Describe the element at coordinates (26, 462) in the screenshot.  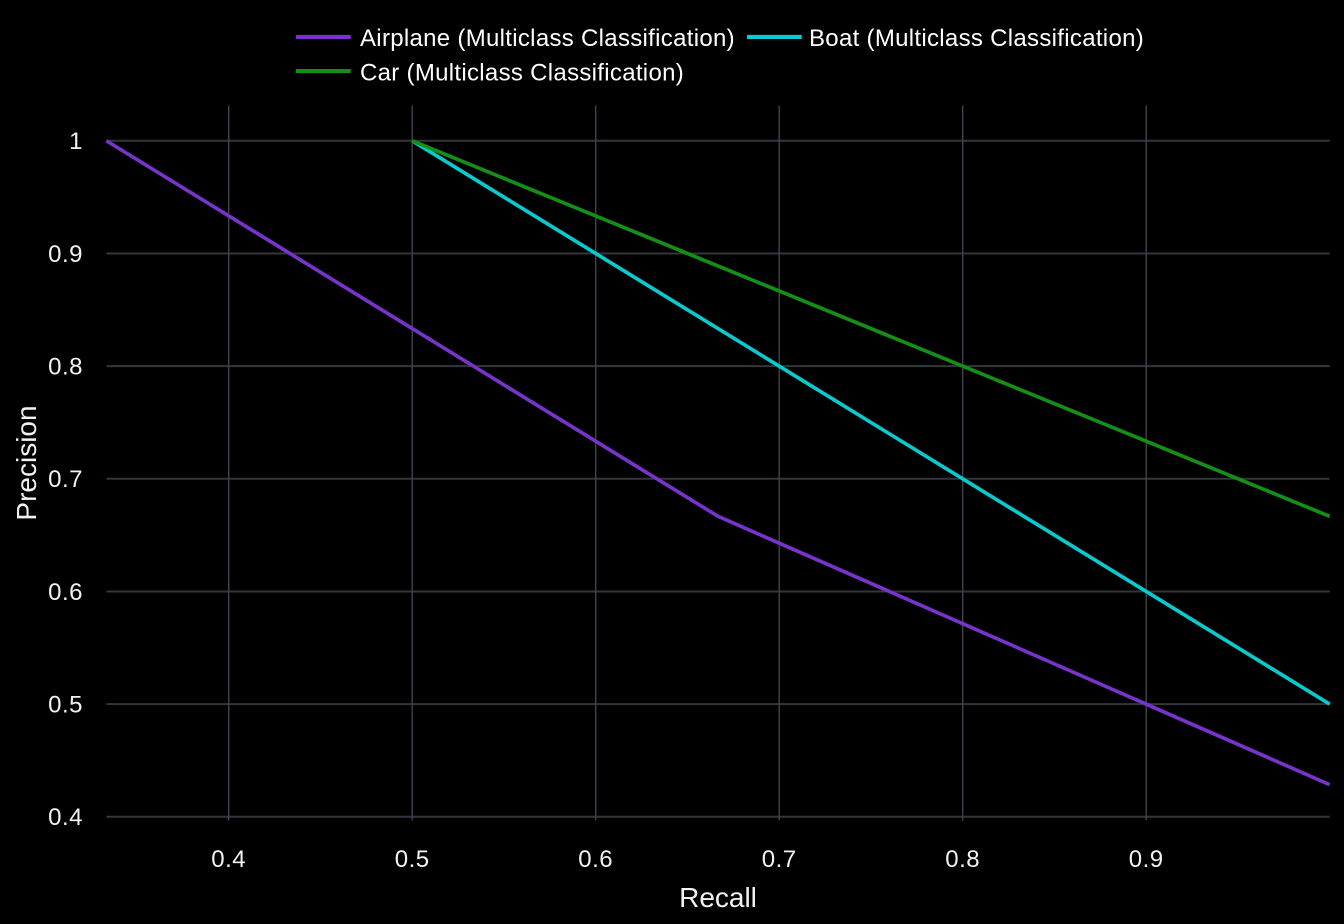
I see `svg-text: Precision` at that location.